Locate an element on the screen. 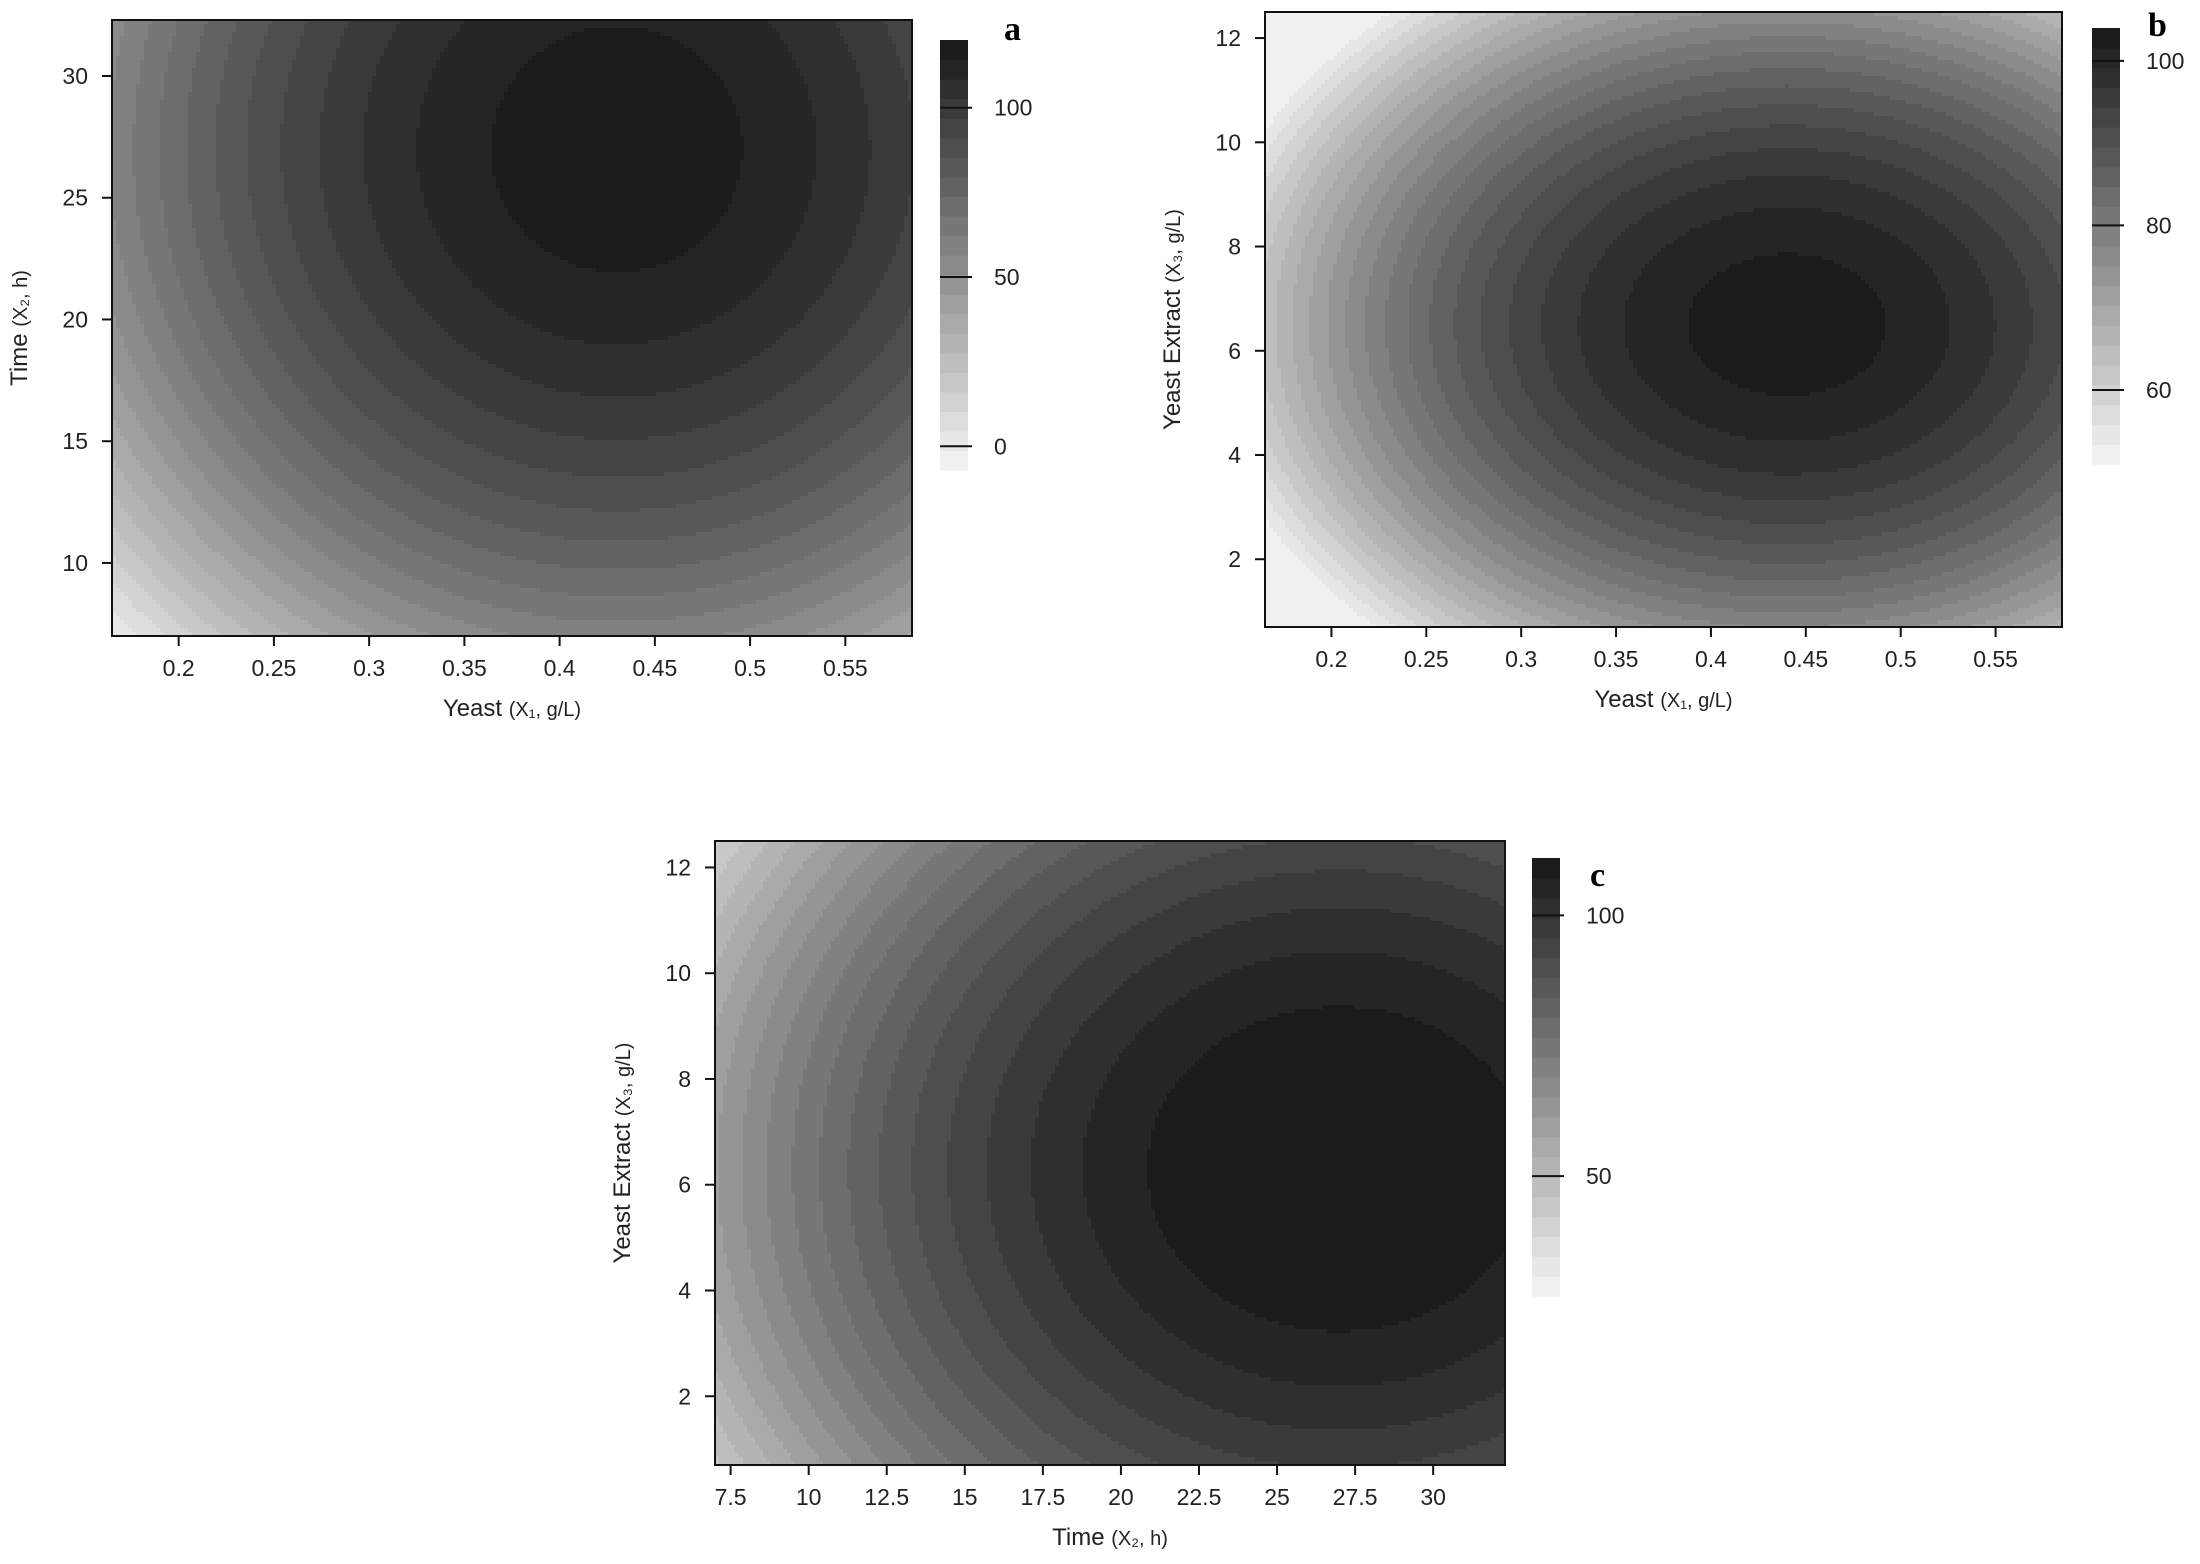  contour-field-a is located at coordinates (512, 328).